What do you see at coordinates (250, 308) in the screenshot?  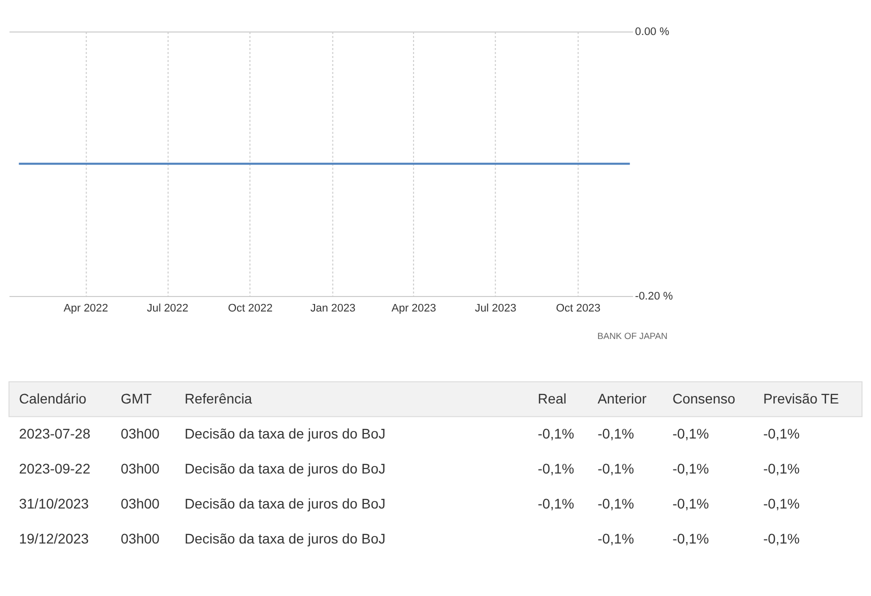 I see `x-tick-label: Oct 2022` at bounding box center [250, 308].